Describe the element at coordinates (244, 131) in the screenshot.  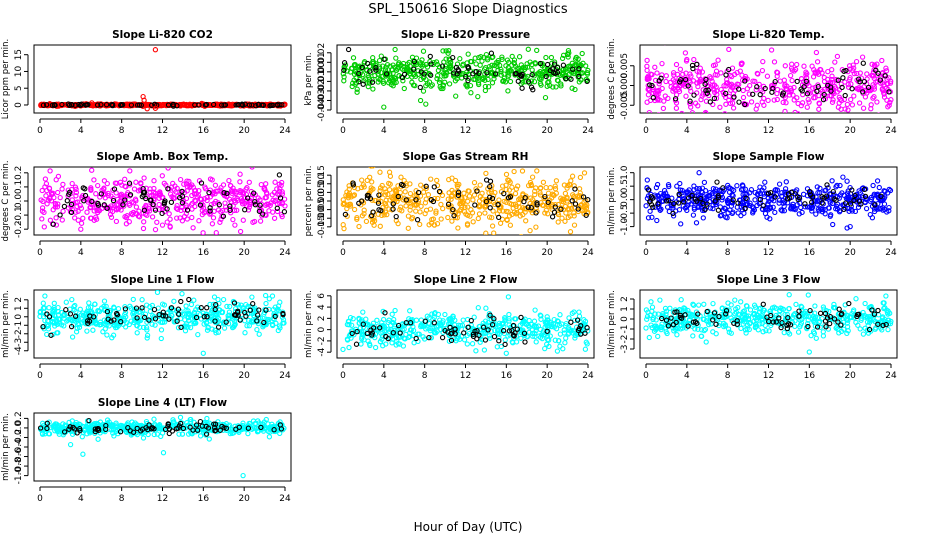
I see `x-tick-label: 20` at that location.